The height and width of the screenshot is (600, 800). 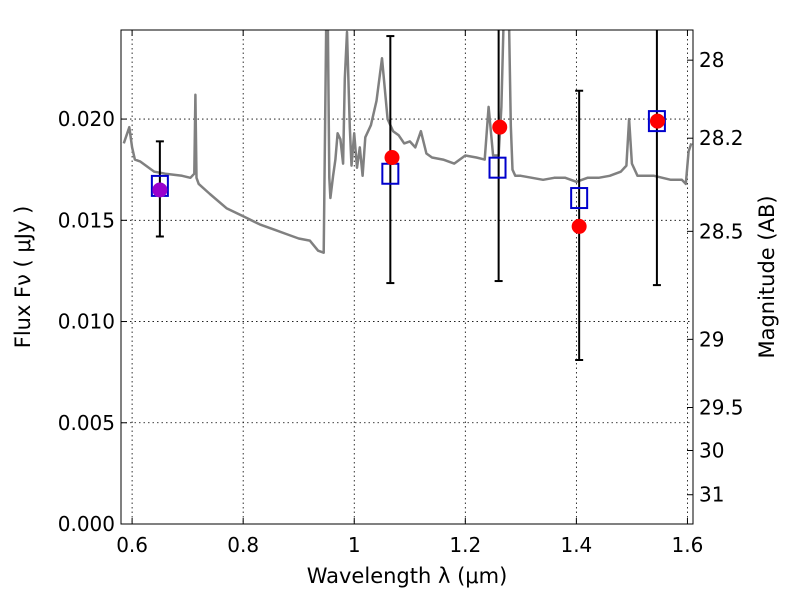 What do you see at coordinates (86, 220) in the screenshot?
I see `y-tick-label: 0.015` at bounding box center [86, 220].